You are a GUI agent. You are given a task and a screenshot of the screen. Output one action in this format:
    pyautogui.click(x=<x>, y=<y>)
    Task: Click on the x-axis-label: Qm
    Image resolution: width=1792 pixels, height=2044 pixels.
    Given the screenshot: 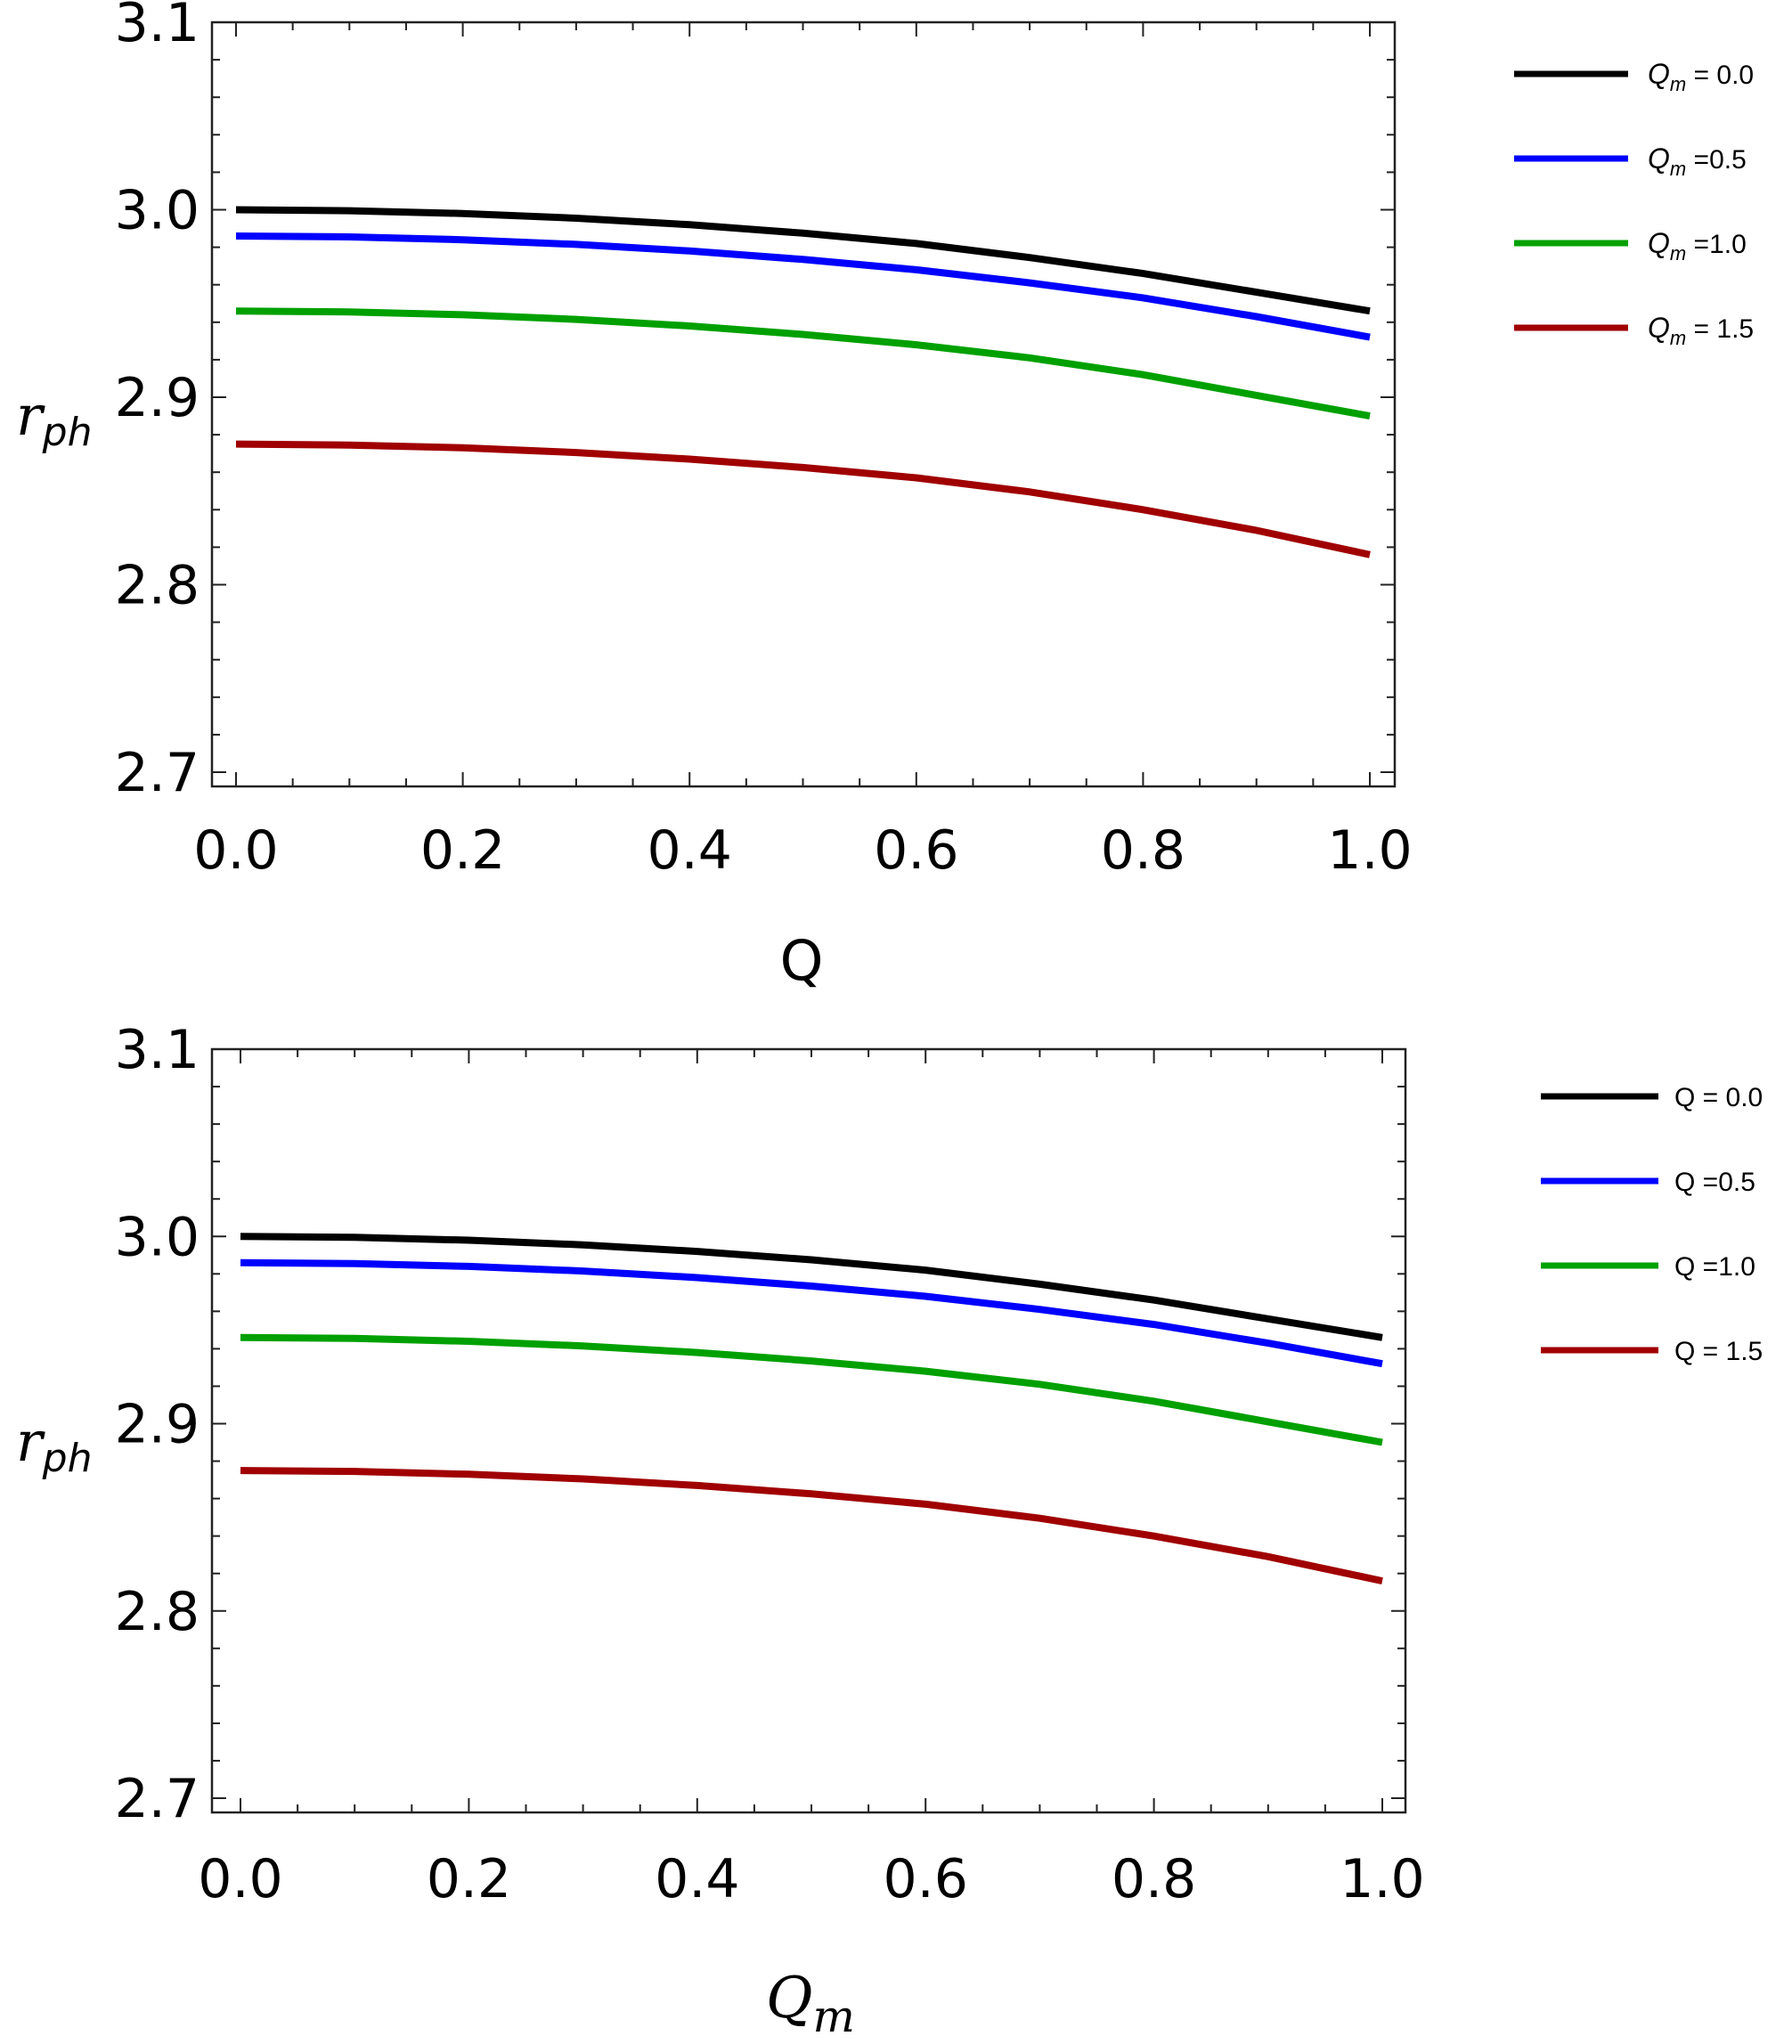 What is the action you would take?
    pyautogui.click(x=811, y=2004)
    